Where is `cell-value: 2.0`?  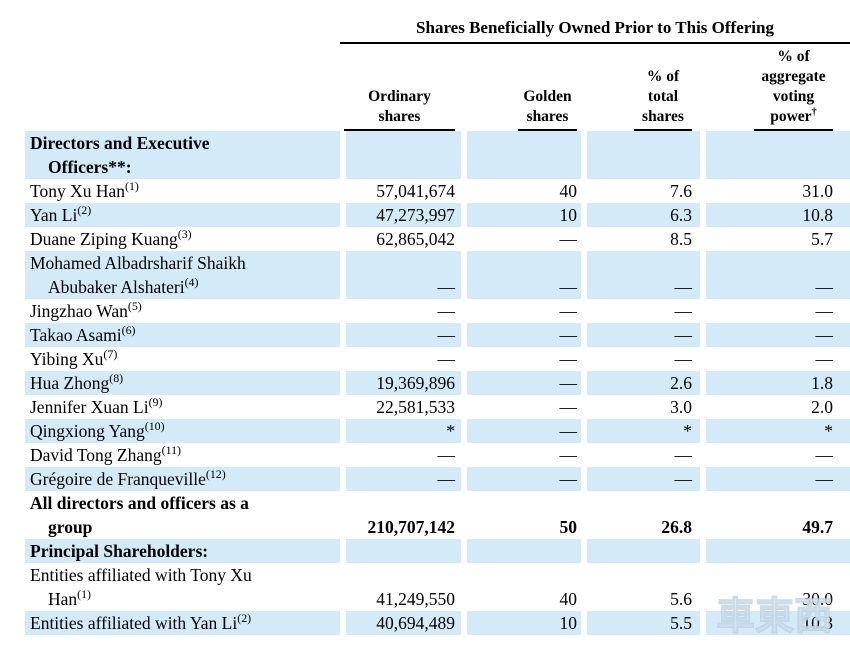
cell-value: 2.0 is located at coordinates (775, 407).